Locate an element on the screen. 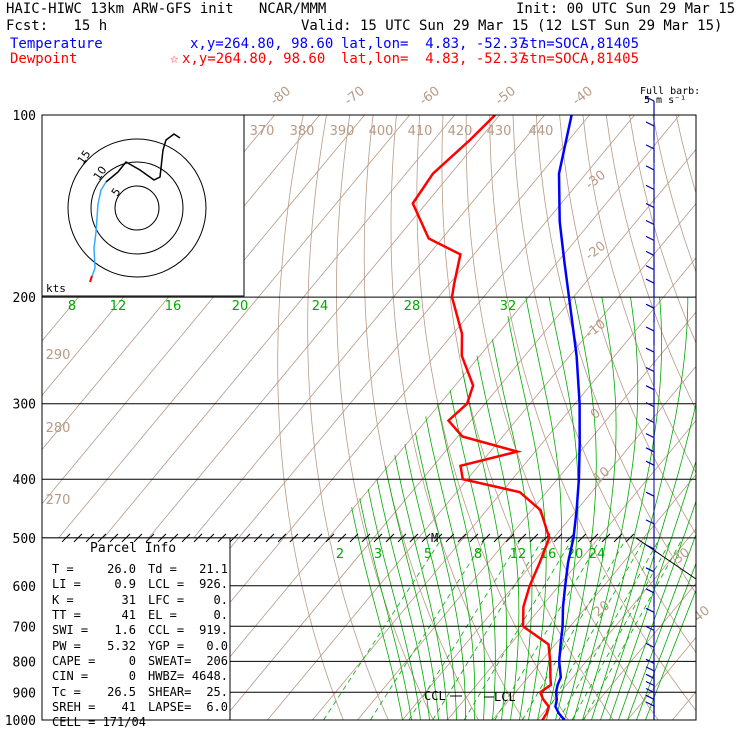 The width and height of the screenshot is (740, 740). parcel-value-right: 926. is located at coordinates (213, 584).